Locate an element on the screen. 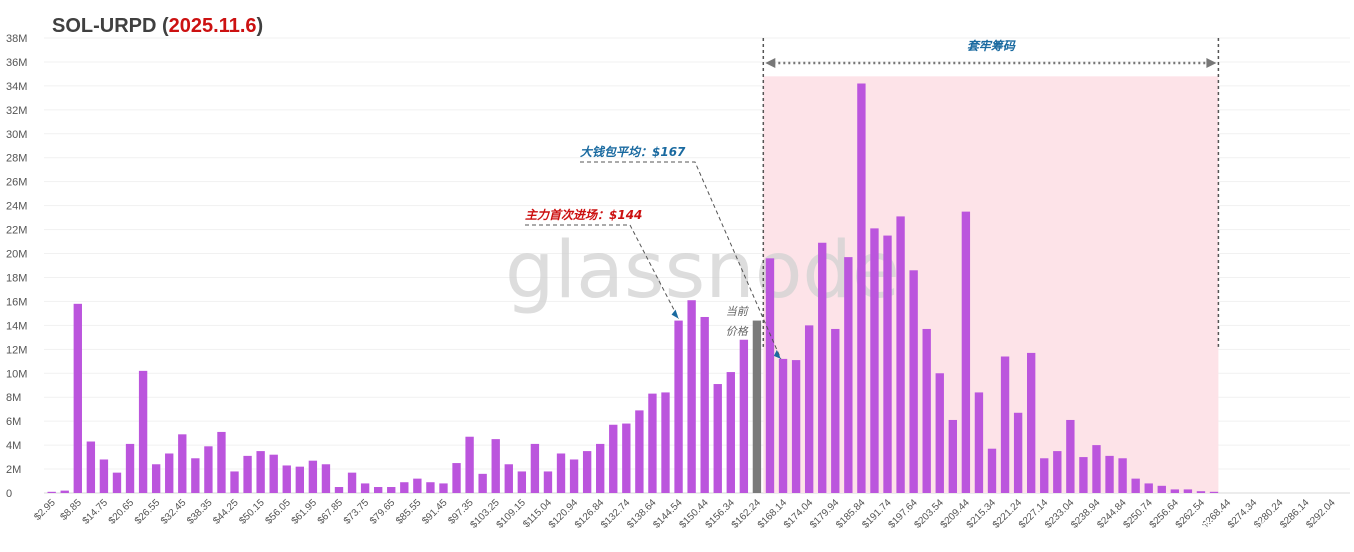 Image resolution: width=1354 pixels, height=552 pixels. y-tick-label: 34M is located at coordinates (16, 87).